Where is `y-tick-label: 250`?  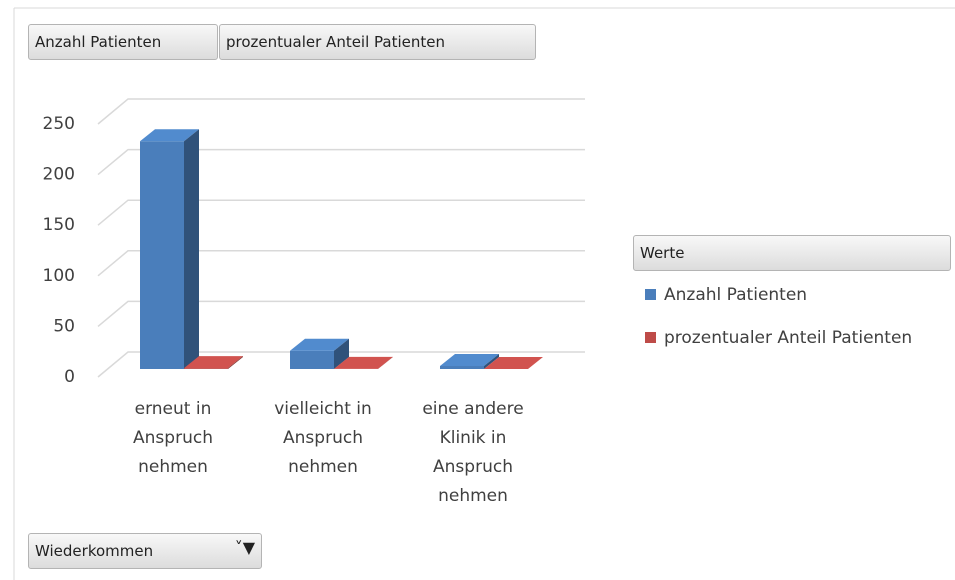
y-tick-label: 250 is located at coordinates (59, 124).